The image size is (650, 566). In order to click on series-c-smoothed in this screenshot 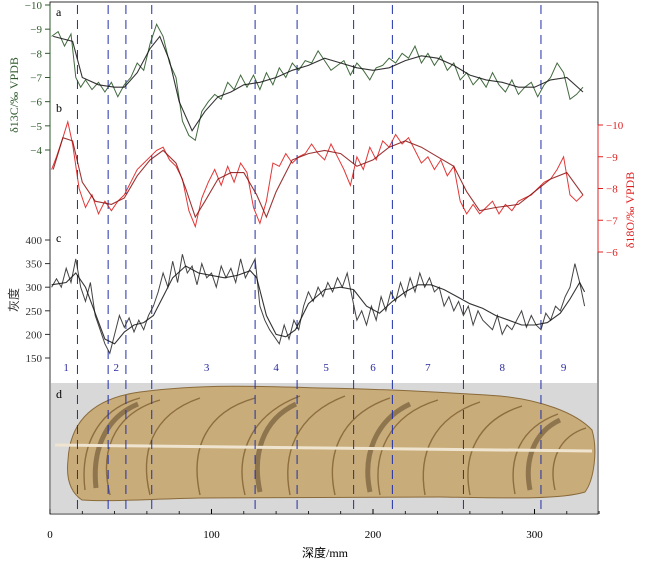, I will do `click(318, 305)`.